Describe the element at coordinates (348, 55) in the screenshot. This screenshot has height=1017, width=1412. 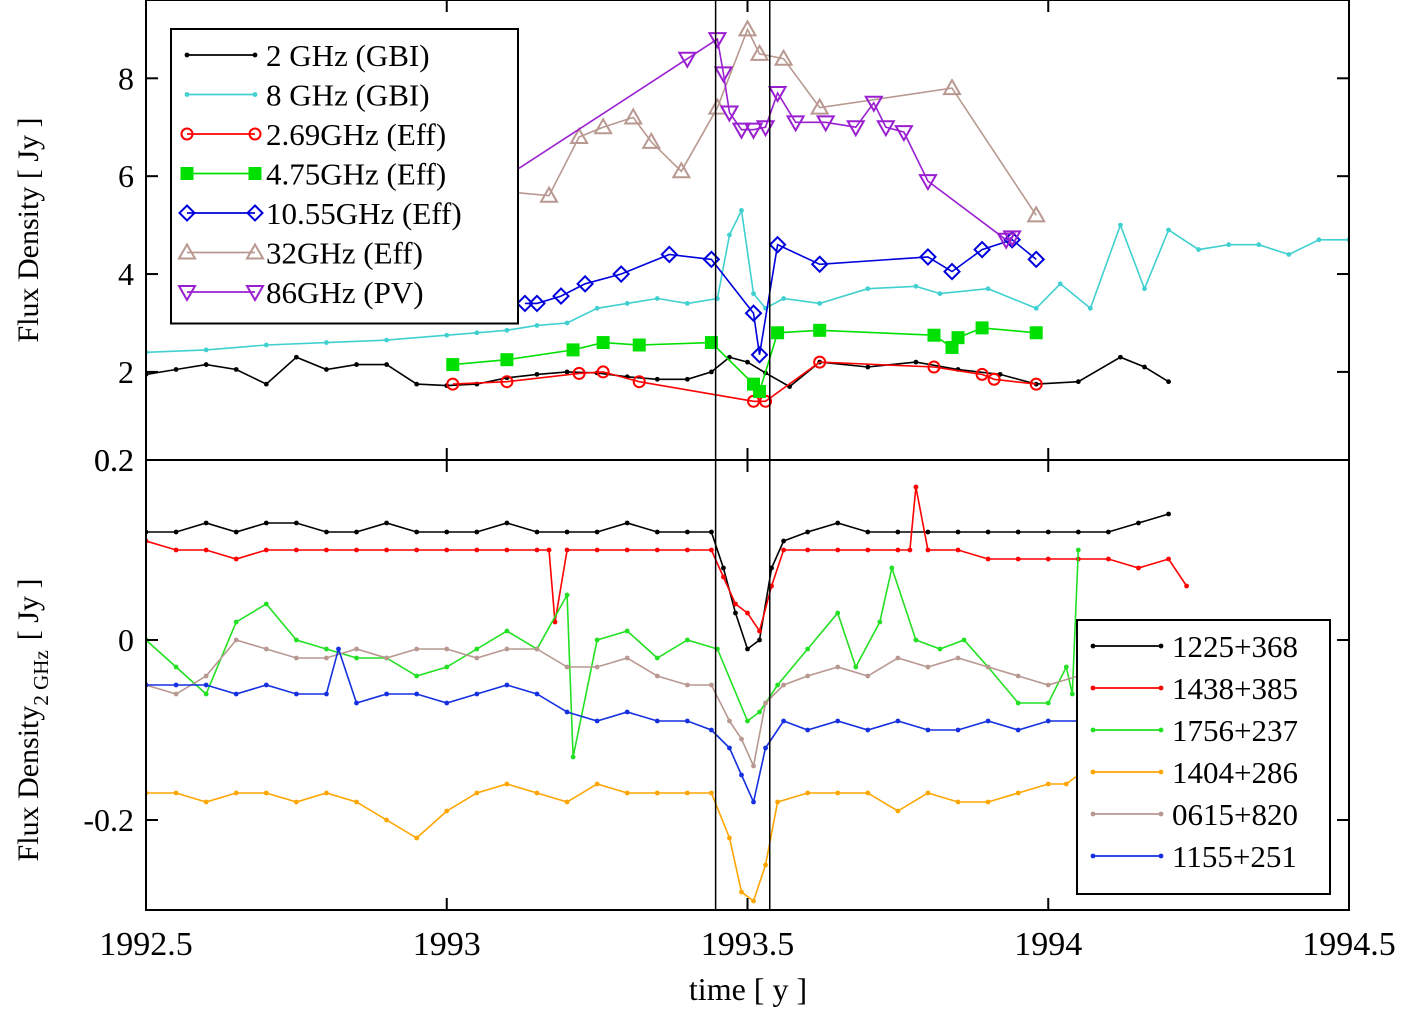
I see `legend-label-2-ghz-gbi: 2 GHz (GBI)` at that location.